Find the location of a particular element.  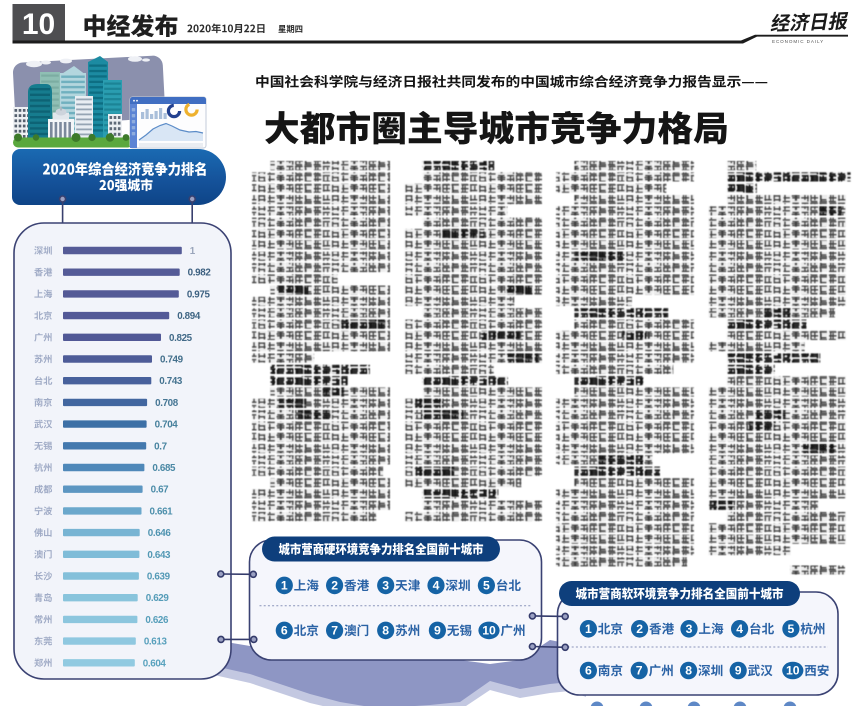

svg-text: ECONOMIC DAILY is located at coordinates (798, 41).